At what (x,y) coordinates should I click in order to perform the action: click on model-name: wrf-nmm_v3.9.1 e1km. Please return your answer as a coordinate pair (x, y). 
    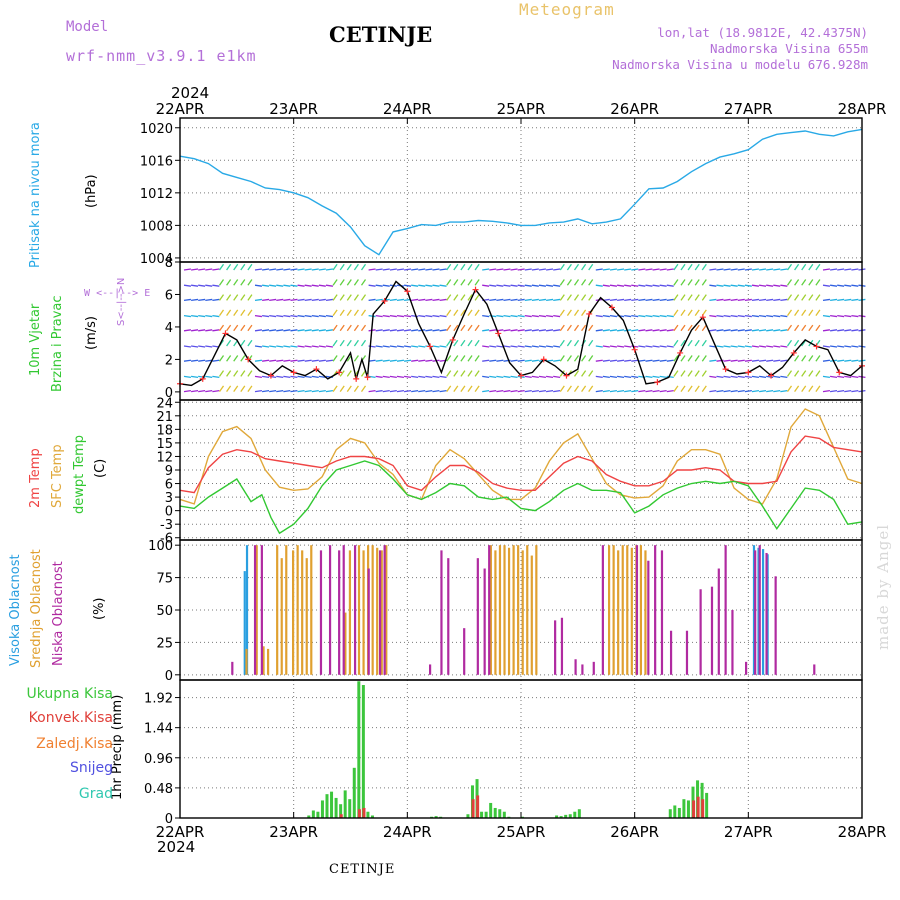
    Looking at the image, I should click on (161, 56).